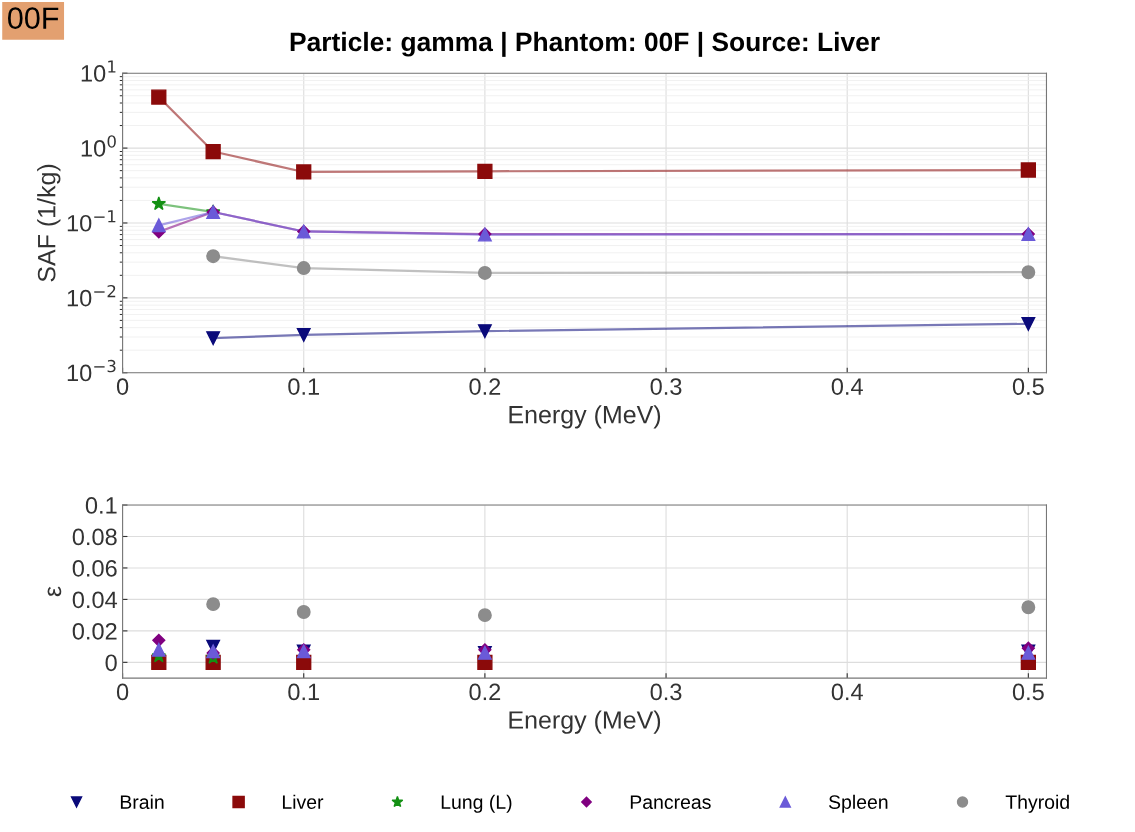  Describe the element at coordinates (142, 801) in the screenshot. I see `legend-label: Brain` at that location.